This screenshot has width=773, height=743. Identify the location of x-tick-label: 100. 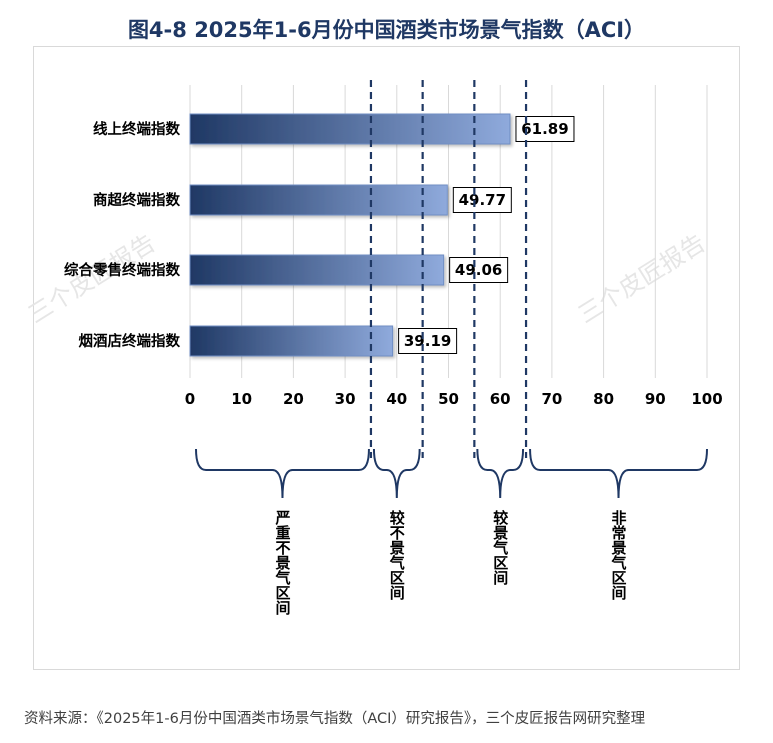
(706, 399).